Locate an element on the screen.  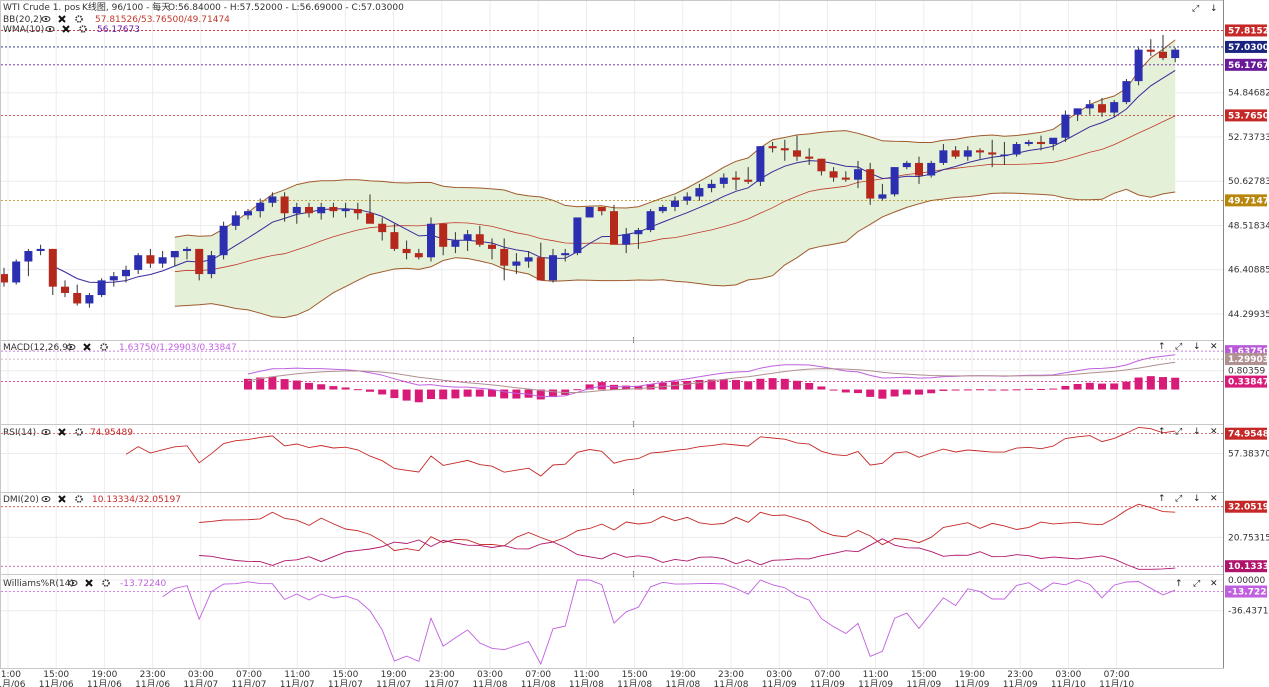
date-tick-label: 11月/06 is located at coordinates (152, 683).